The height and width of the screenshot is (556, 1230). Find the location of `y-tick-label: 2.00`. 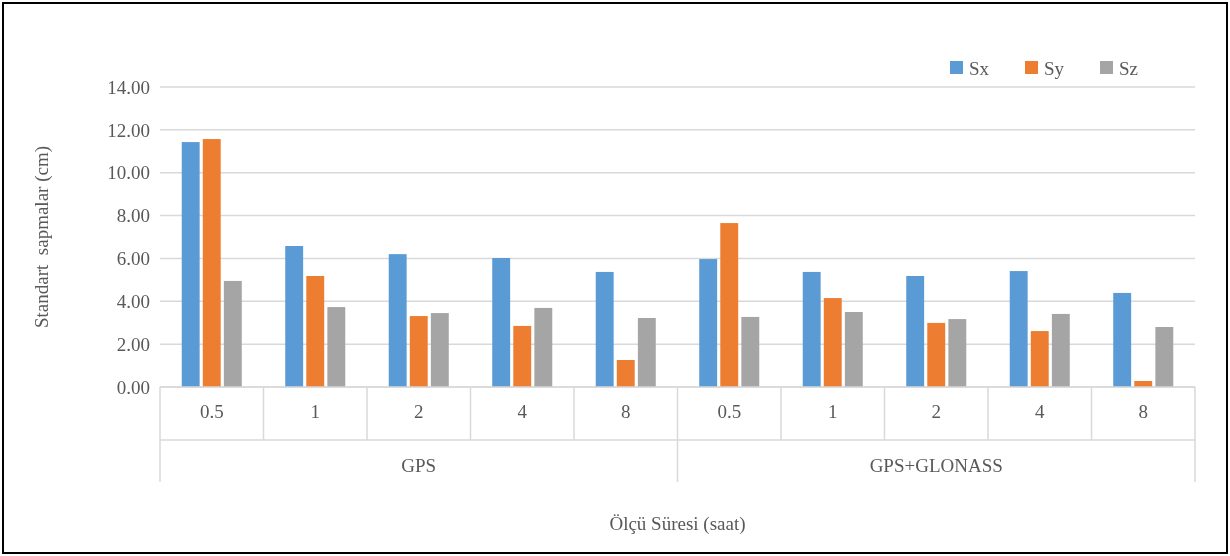

y-tick-label: 2.00 is located at coordinates (133, 344).